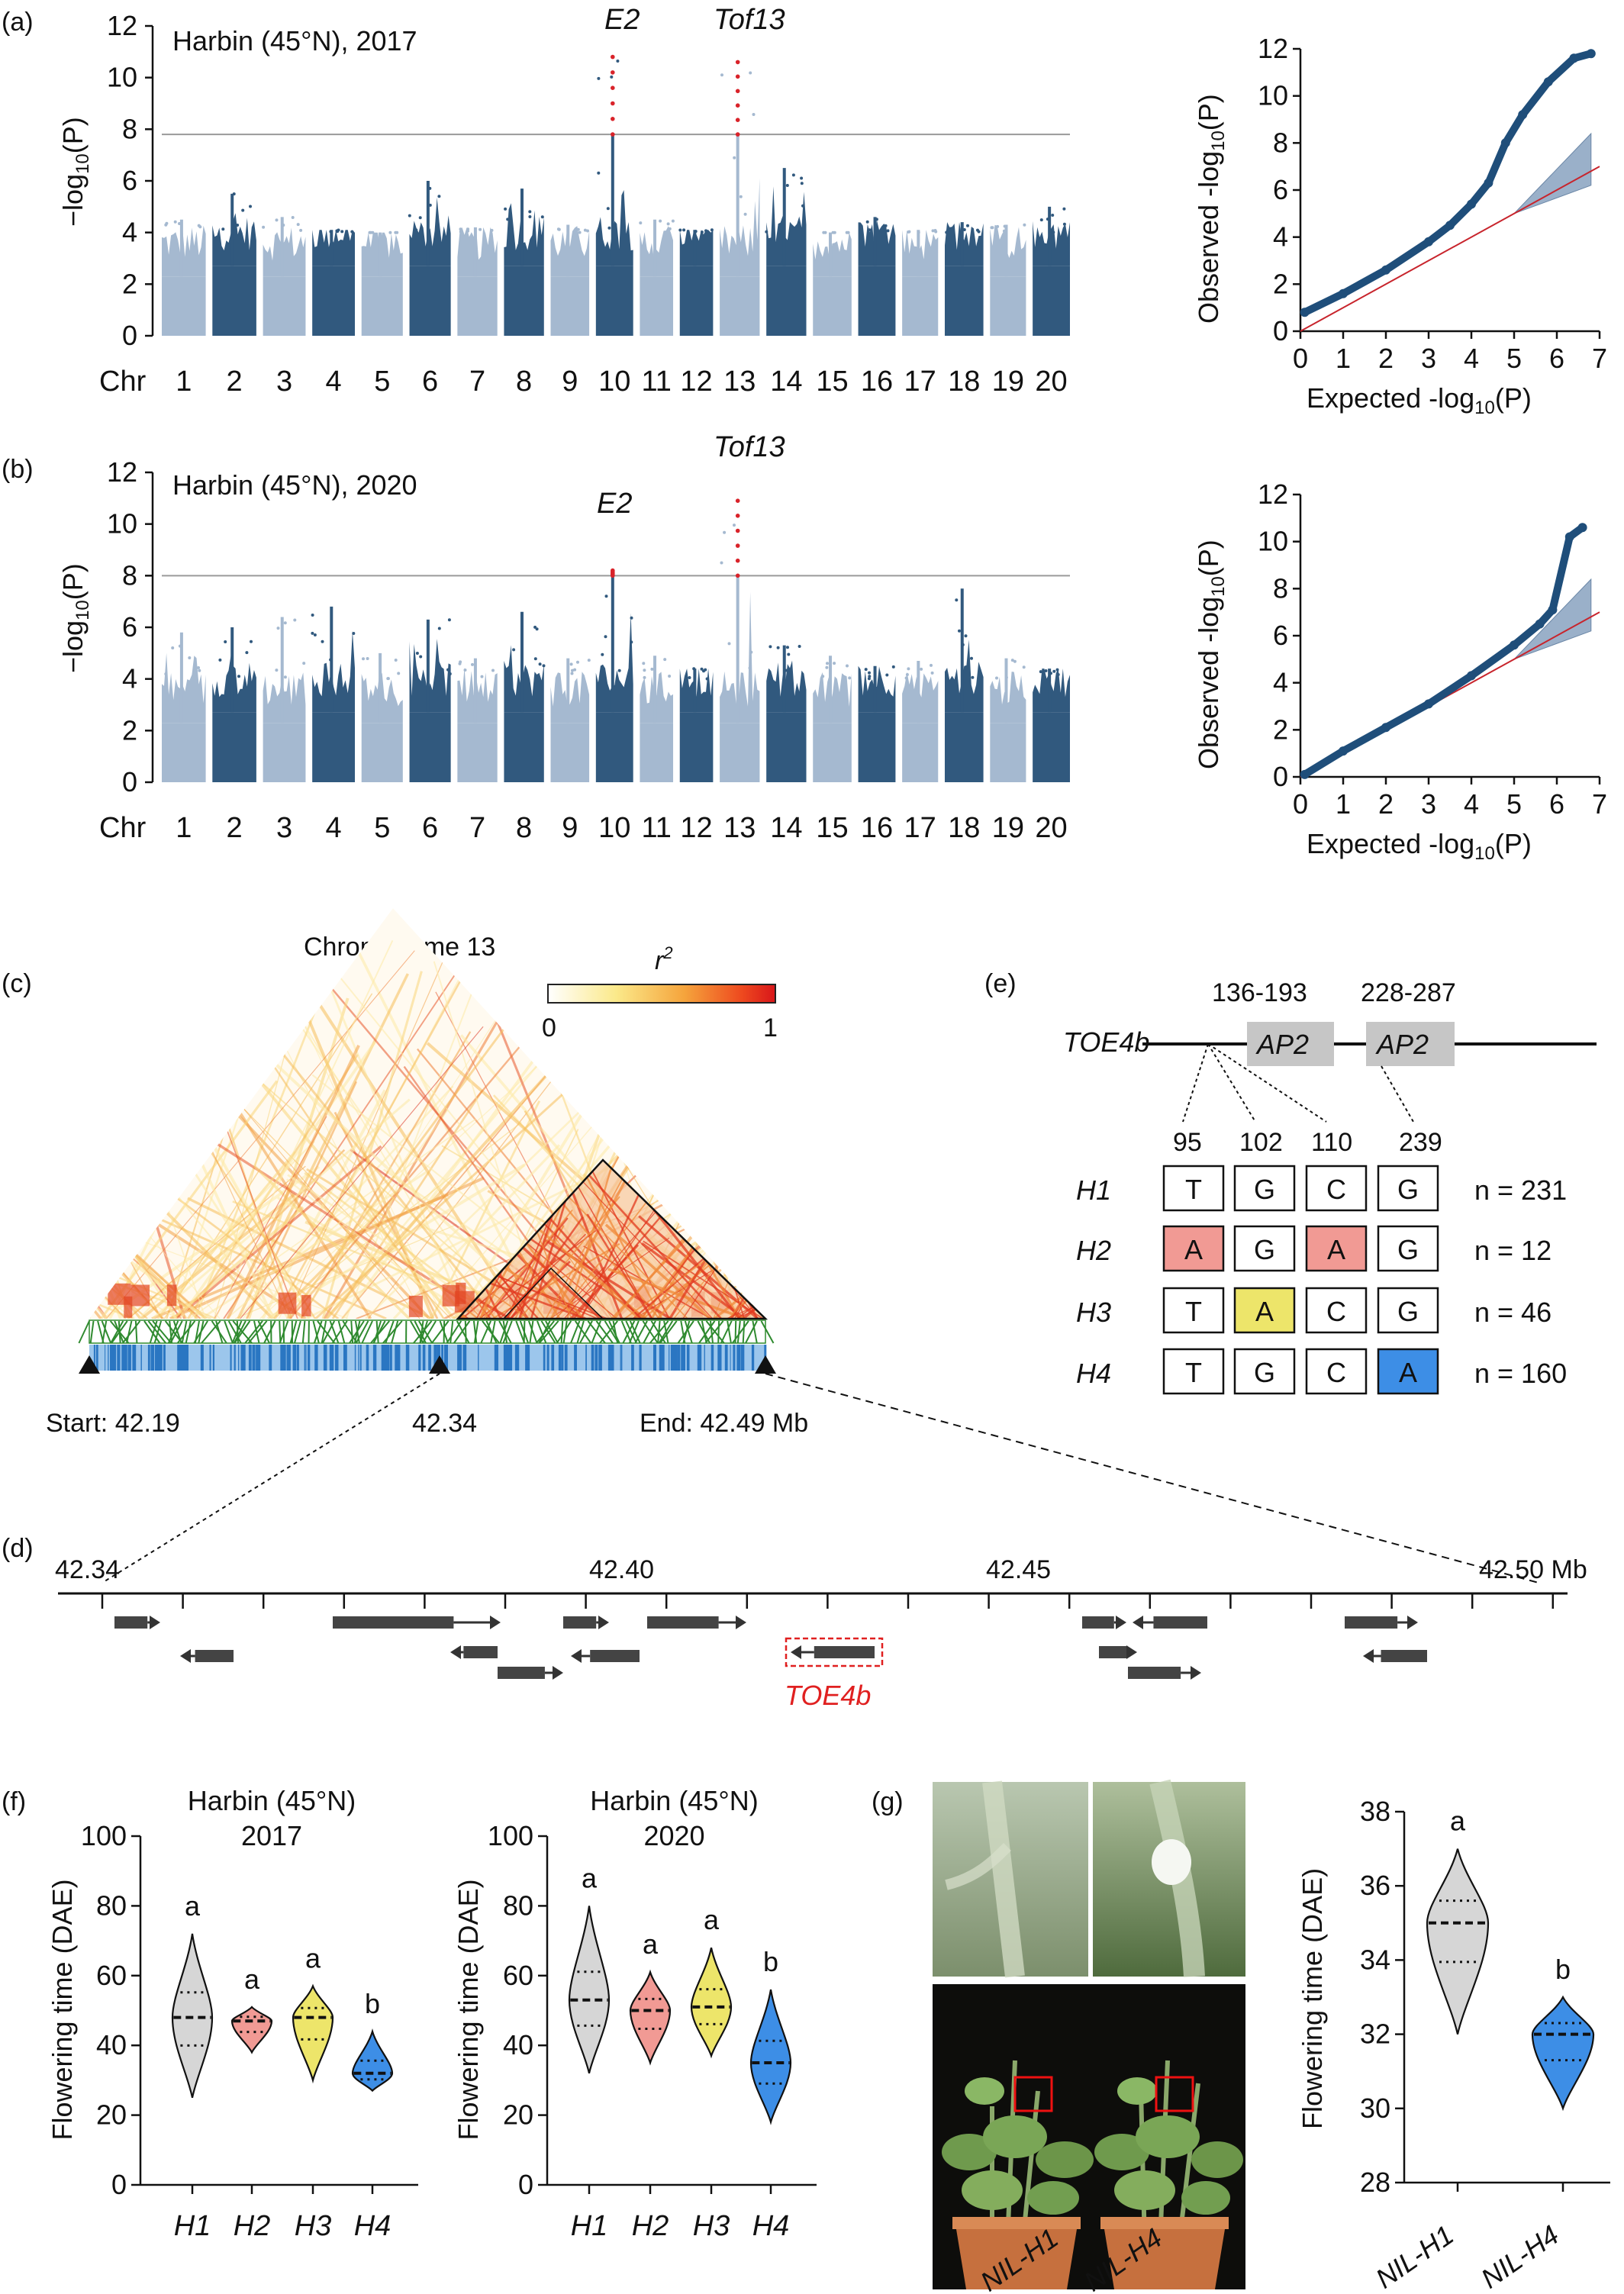 The image size is (1624, 2294). Describe the element at coordinates (657, 719) in the screenshot. I see `chromosome-11-column` at that location.